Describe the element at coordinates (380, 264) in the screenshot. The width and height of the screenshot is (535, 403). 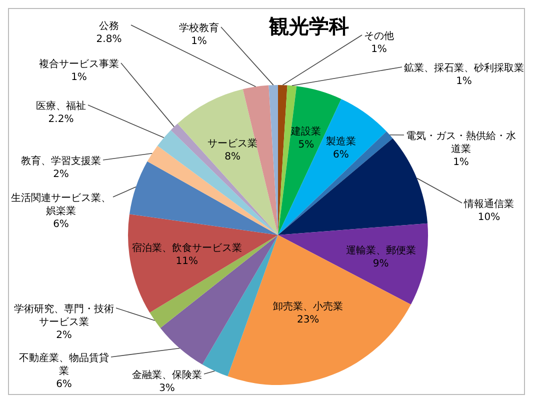
I see `data-label: 9%` at that location.